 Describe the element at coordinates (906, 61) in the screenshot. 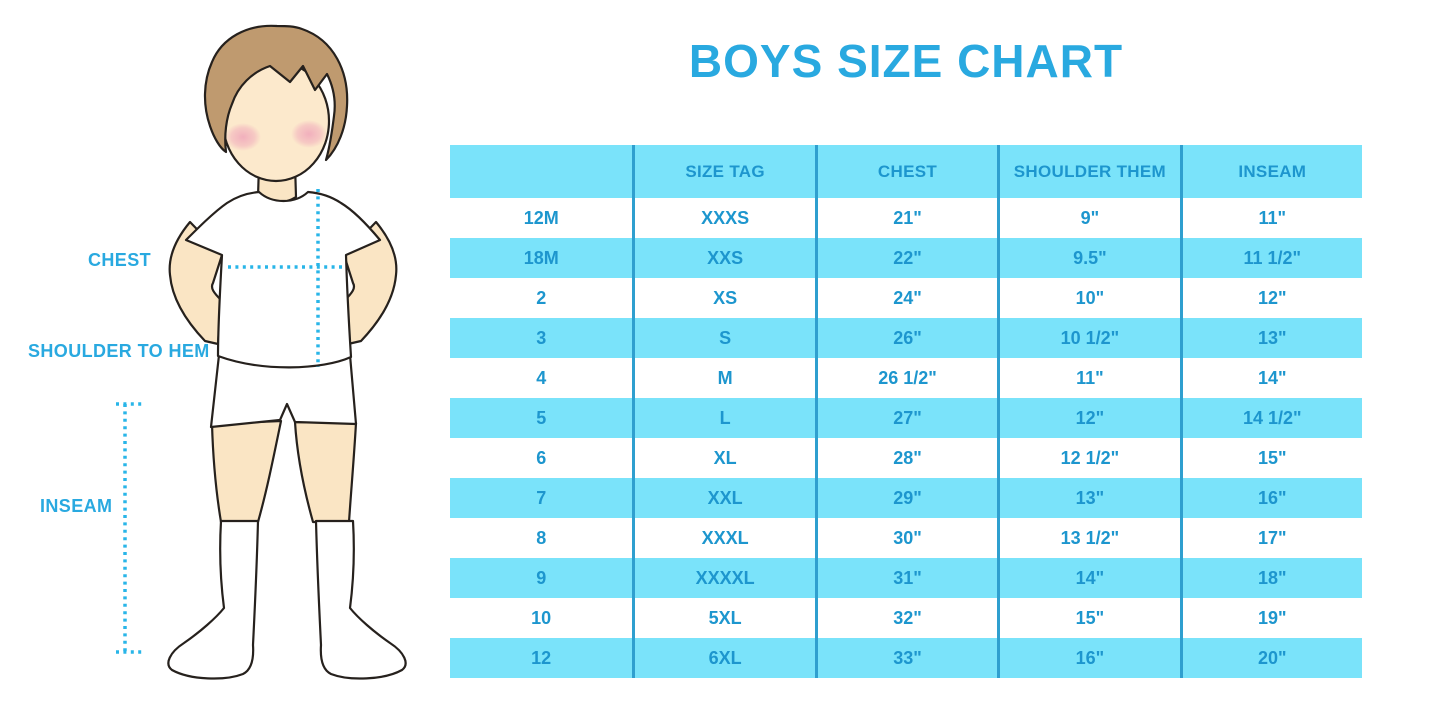

I see `page-title: BOYS SIZE CHART` at that location.